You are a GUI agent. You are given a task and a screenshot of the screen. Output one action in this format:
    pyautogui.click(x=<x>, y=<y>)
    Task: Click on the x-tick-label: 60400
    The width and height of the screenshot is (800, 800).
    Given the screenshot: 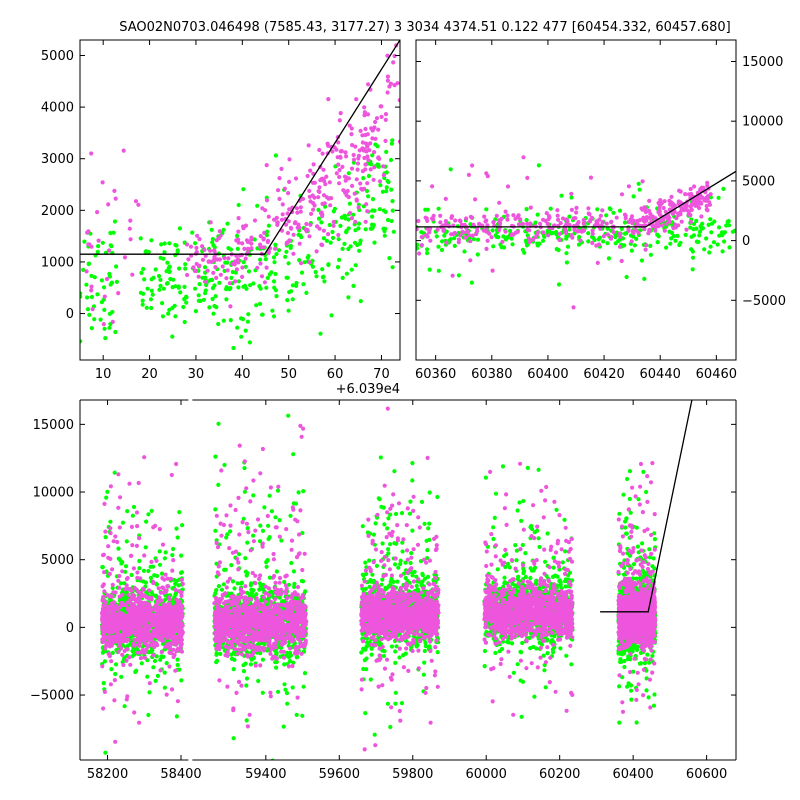 What is the action you would take?
    pyautogui.click(x=547, y=374)
    